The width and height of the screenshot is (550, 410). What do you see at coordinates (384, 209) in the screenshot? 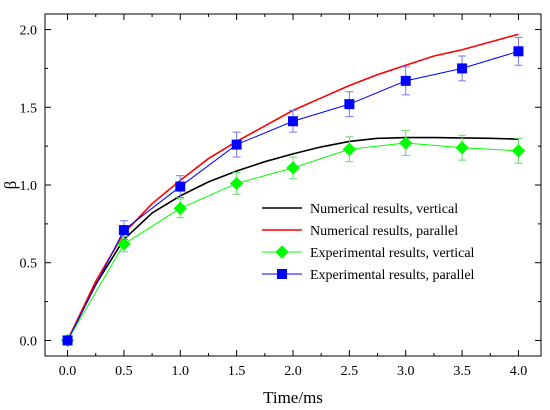
I see `legend-label: Numerical results, vertical` at bounding box center [384, 209].